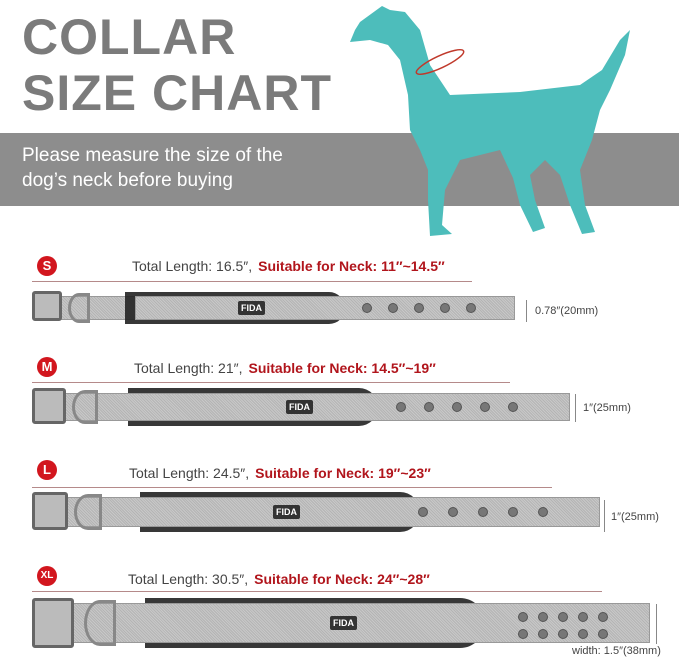 Image resolution: width=679 pixels, height=657 pixels. Describe the element at coordinates (607, 408) in the screenshot. I see `width-m: 1″(25mm)` at that location.